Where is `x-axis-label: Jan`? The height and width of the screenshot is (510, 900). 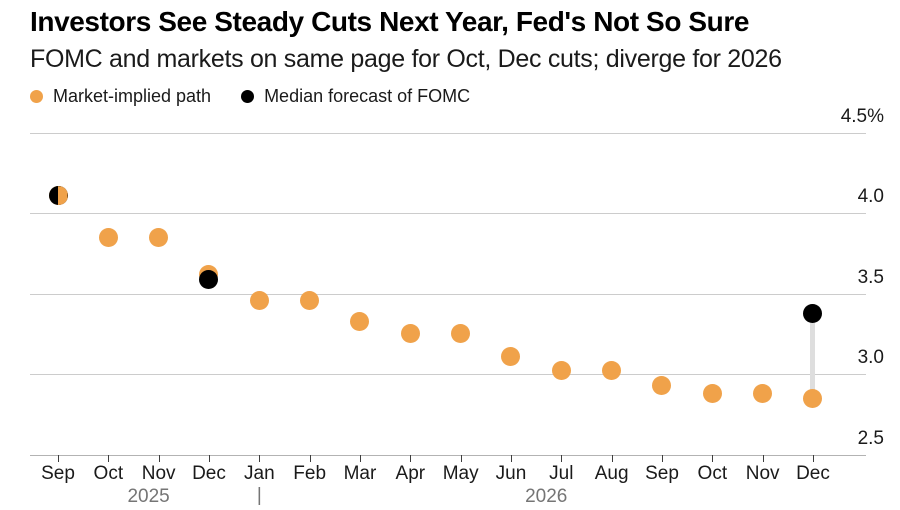
x-axis-label: Jan is located at coordinates (259, 473).